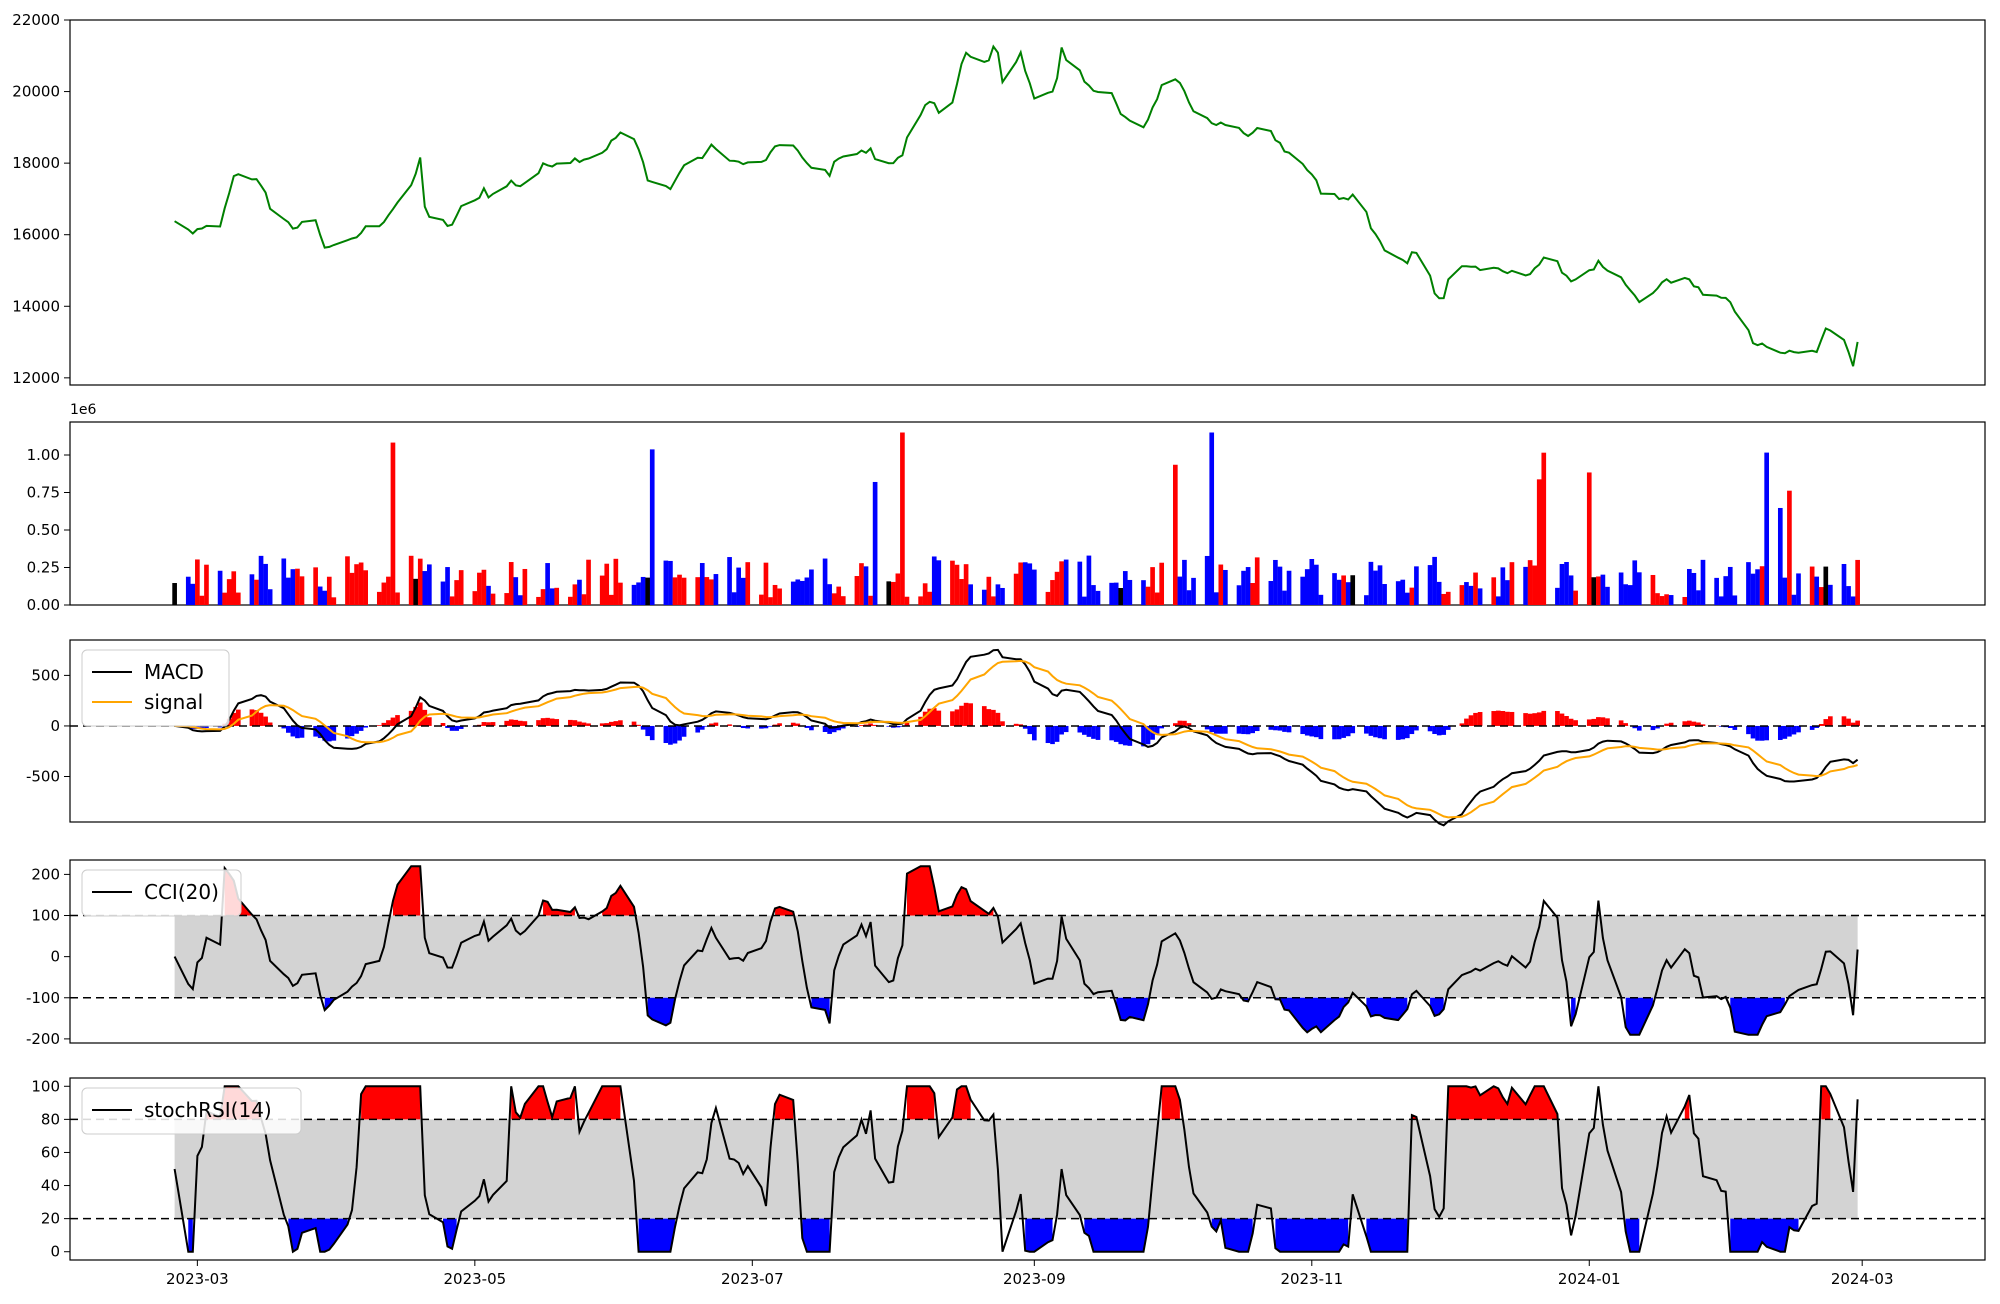 This screenshot has height=1304, width=2000. Describe the element at coordinates (45, 916) in the screenshot. I see `cci-ytick-label: 100` at that location.